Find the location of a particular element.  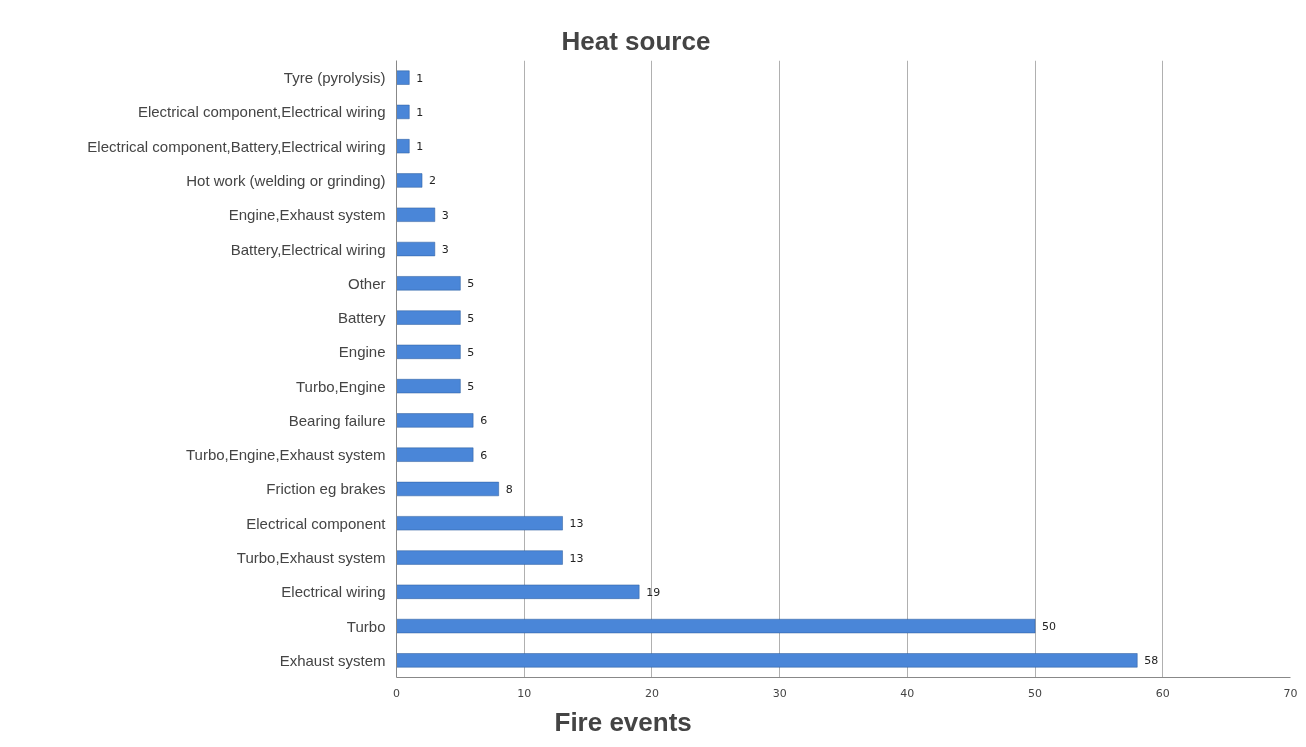

y-tick-label: Electrical component,Electrical wiring is located at coordinates (261, 112).